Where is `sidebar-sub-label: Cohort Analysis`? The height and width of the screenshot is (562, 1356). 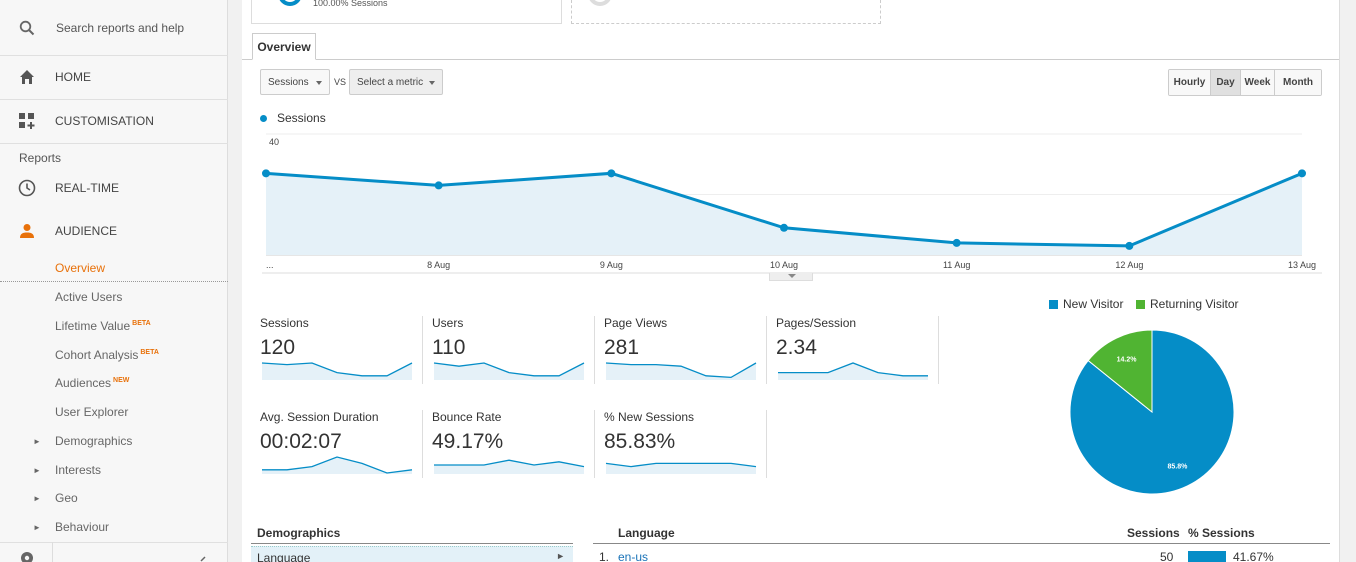
sidebar-sub-label: Cohort Analysis is located at coordinates (97, 355).